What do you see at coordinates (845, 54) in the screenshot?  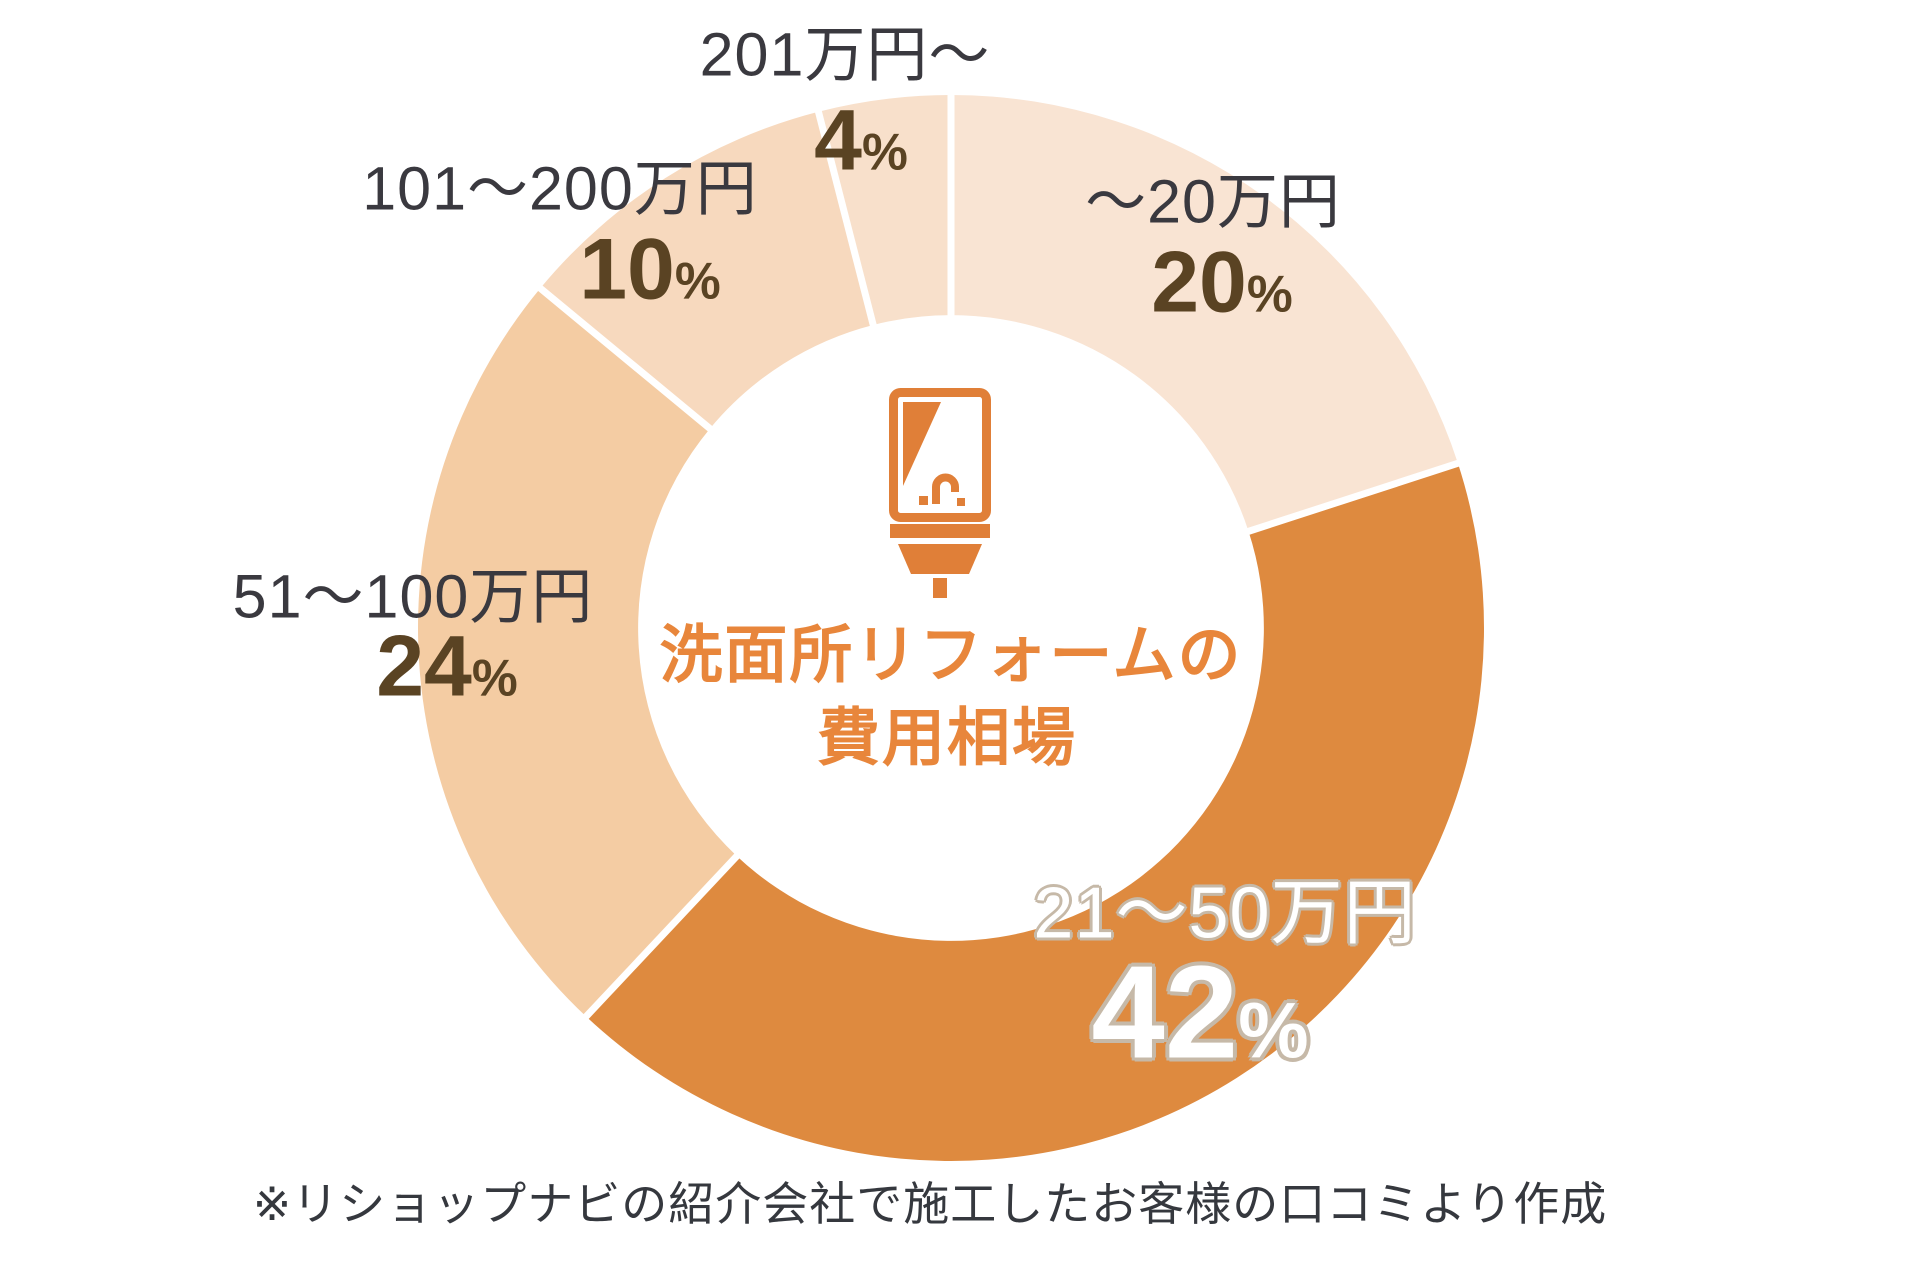 I see `slice-label-over201man: 201万円〜` at bounding box center [845, 54].